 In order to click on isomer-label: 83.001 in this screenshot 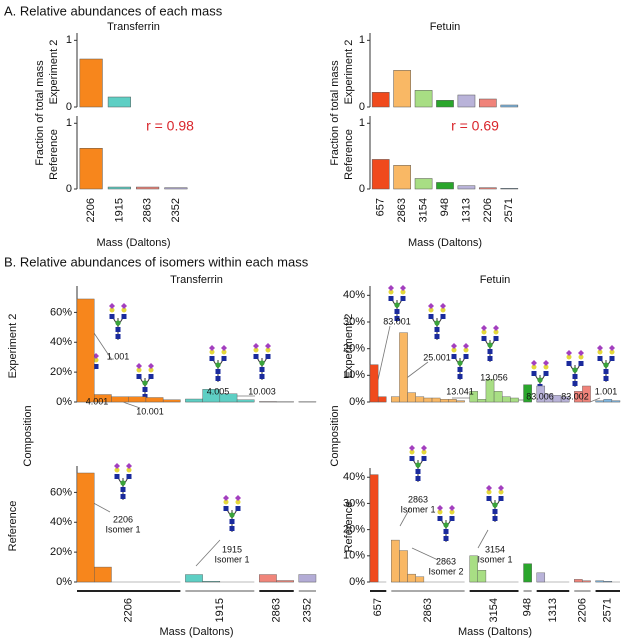, I will do `click(397, 321)`.